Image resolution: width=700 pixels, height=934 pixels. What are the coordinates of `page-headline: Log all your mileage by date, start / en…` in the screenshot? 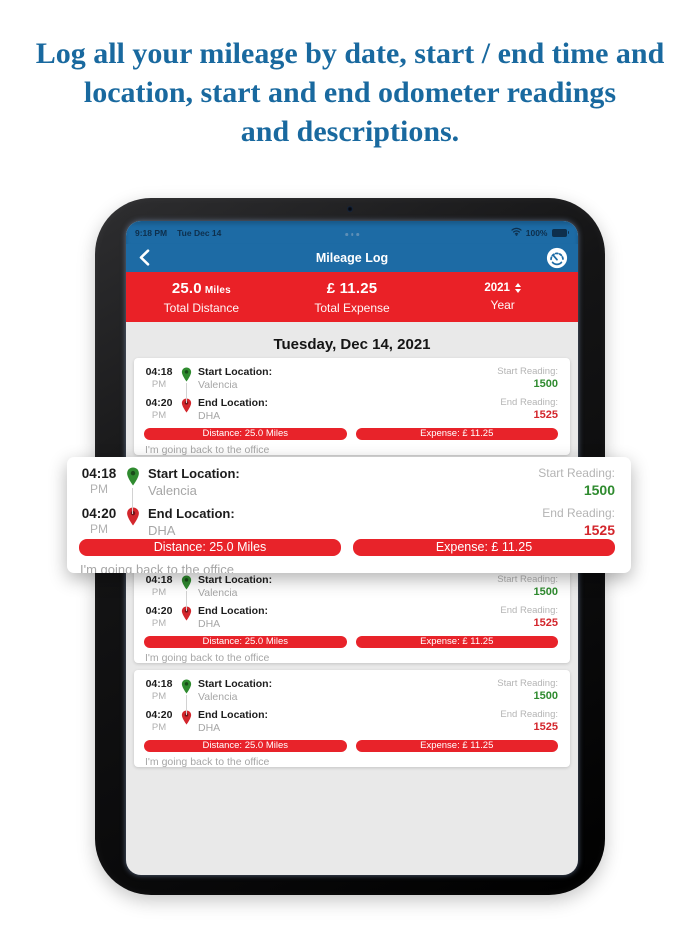 It's located at (350, 92).